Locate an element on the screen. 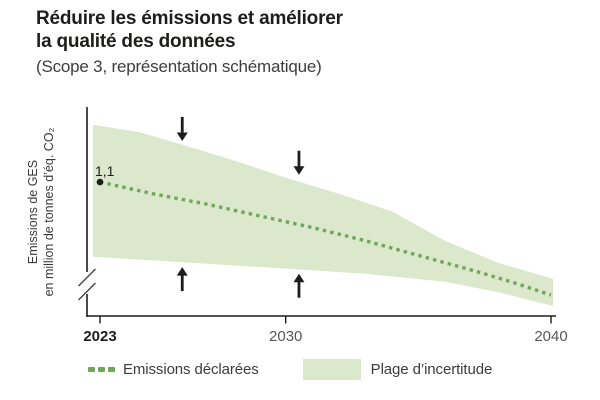  chart-title-line1: Réduire les émissions et améliorer is located at coordinates (189, 18).